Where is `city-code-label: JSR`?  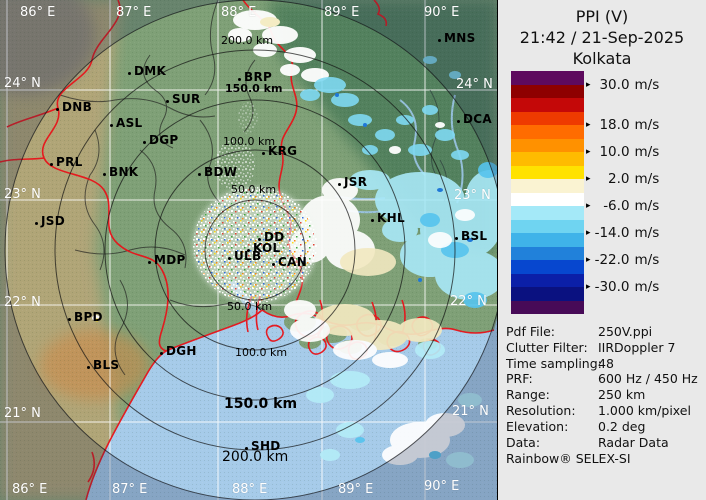
city-code-label: JSR is located at coordinates (356, 182).